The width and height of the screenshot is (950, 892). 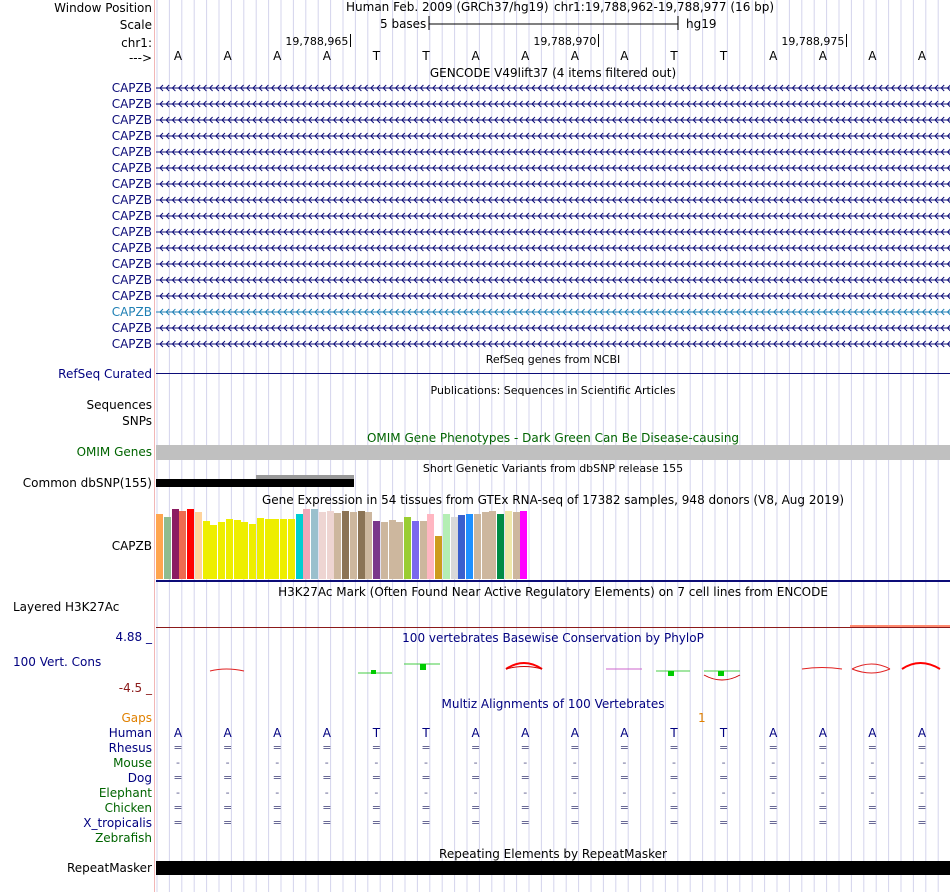 I want to click on h3k27ac-baseline, so click(x=553, y=627).